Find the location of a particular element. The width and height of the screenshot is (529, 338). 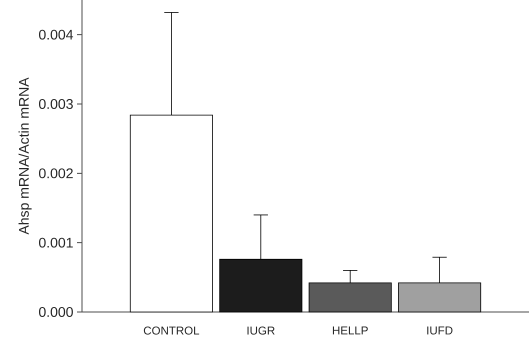

x-tick-label: IUFD is located at coordinates (439, 330).